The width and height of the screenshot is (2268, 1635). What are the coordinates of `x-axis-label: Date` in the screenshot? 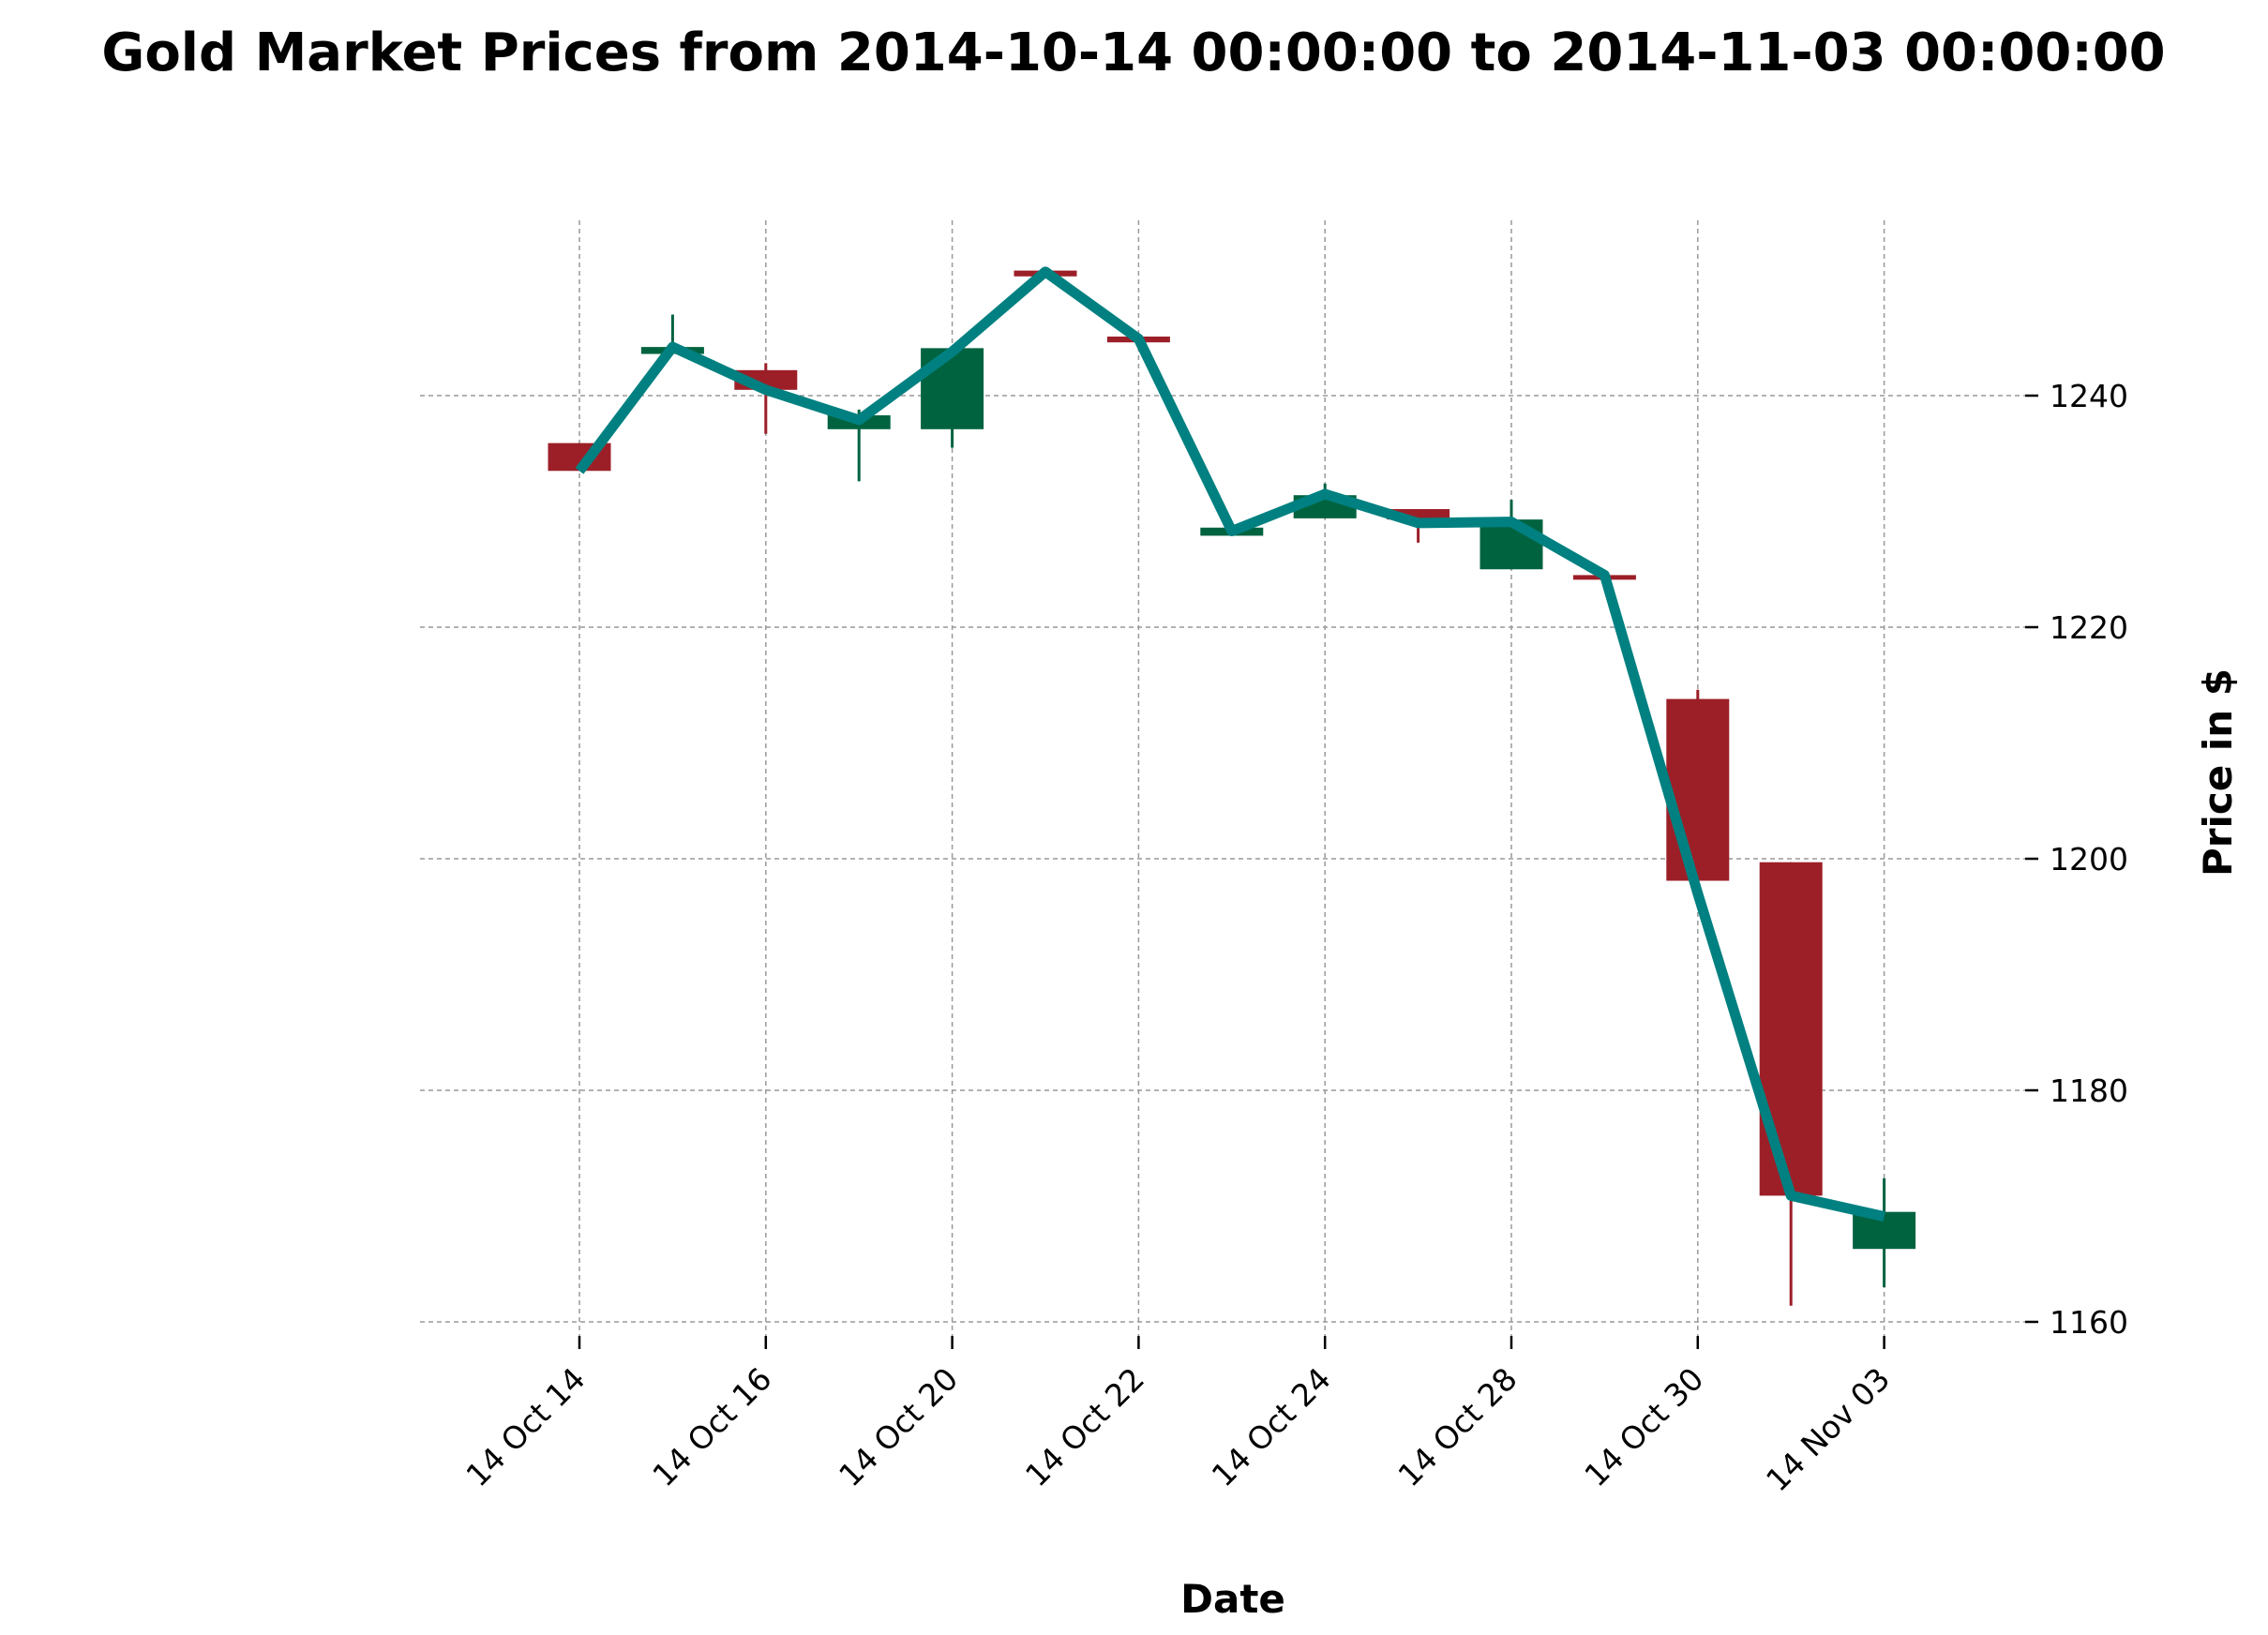 It's located at (1232, 1599).